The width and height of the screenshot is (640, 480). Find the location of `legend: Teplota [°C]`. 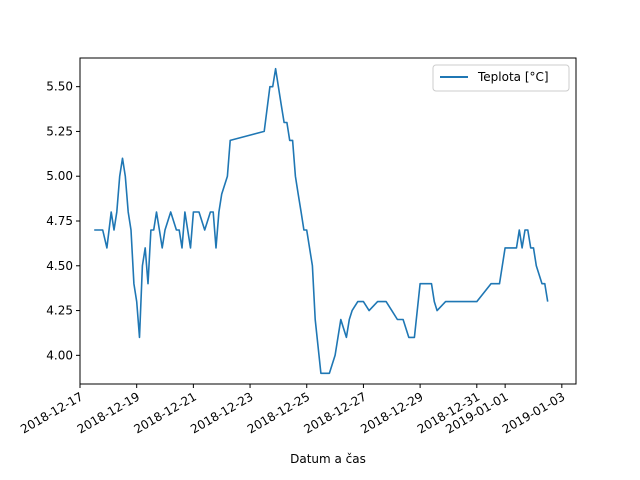

legend: Teplota [°C] is located at coordinates (501, 78).